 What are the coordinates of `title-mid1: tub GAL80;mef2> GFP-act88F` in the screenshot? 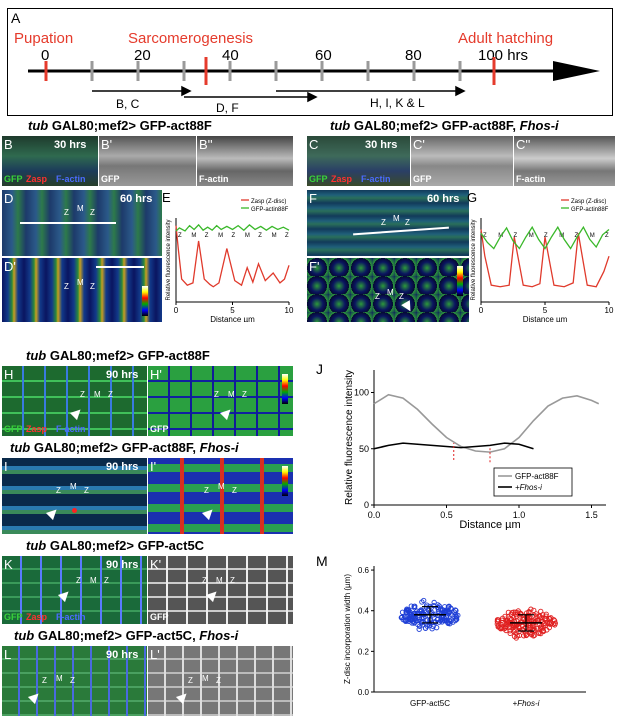 It's located at (118, 355).